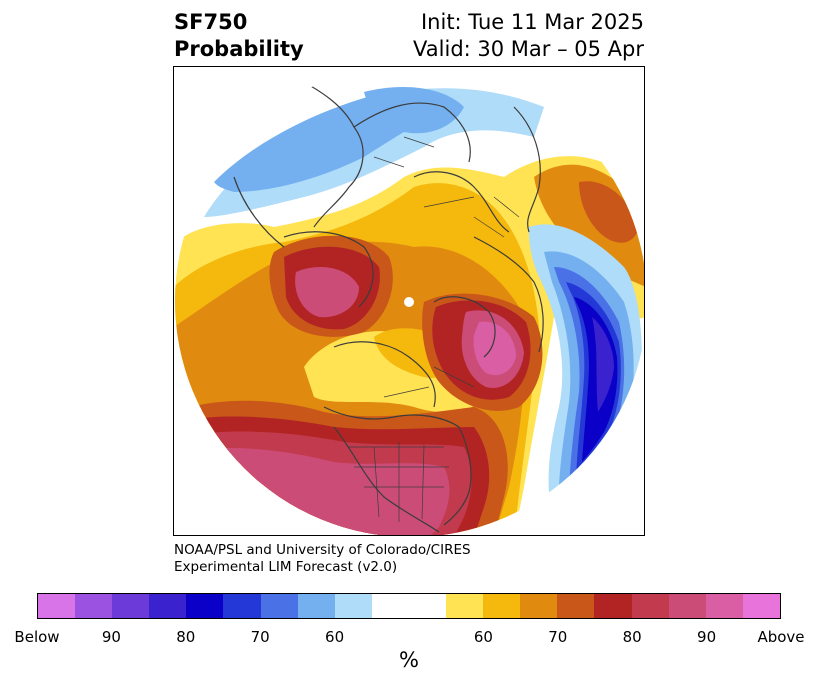 This screenshot has width=819, height=686. Describe the element at coordinates (603, 364) in the screenshot. I see `below-85-pacific` at that location.